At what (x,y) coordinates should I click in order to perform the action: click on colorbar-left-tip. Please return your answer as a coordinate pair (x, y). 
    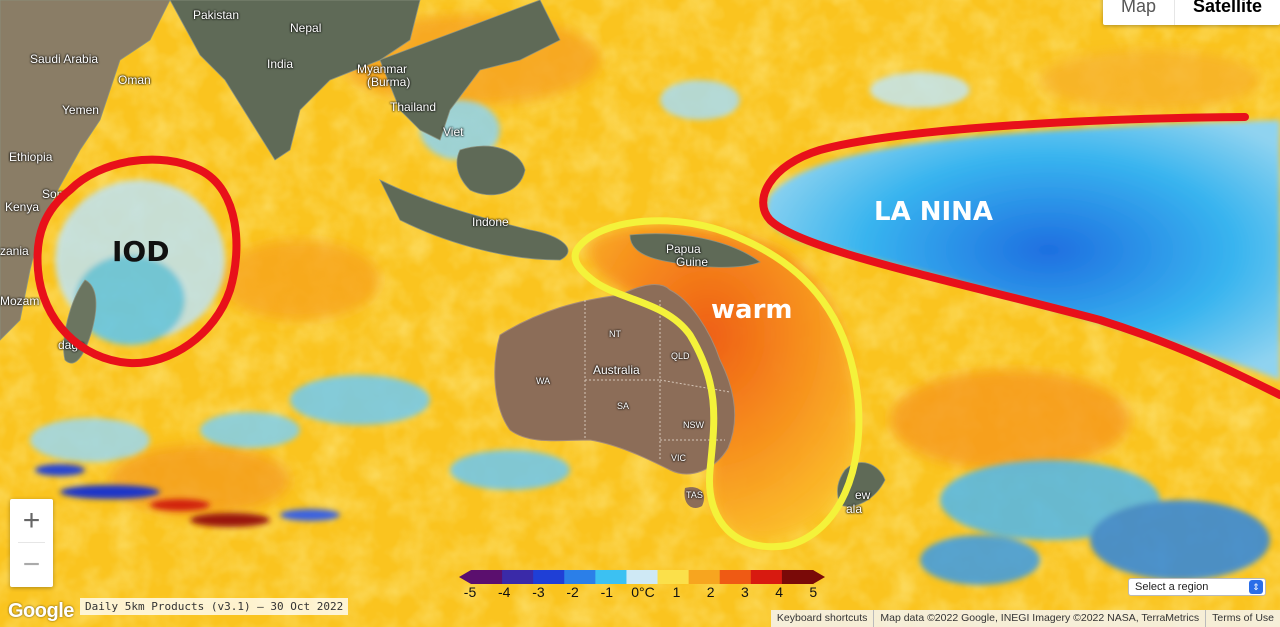
    Looking at the image, I should click on (465, 577).